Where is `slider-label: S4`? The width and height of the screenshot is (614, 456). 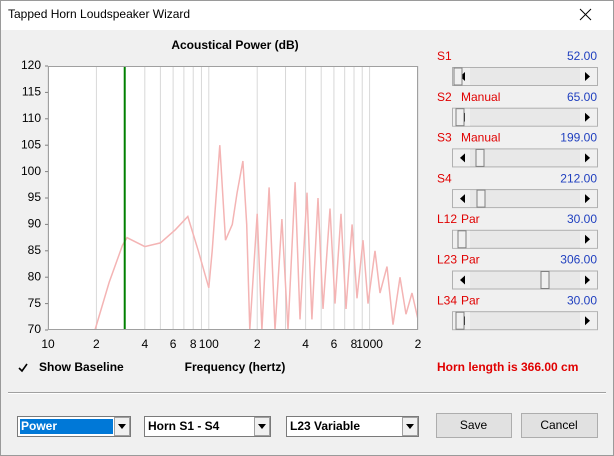
slider-label: S4 is located at coordinates (444, 178).